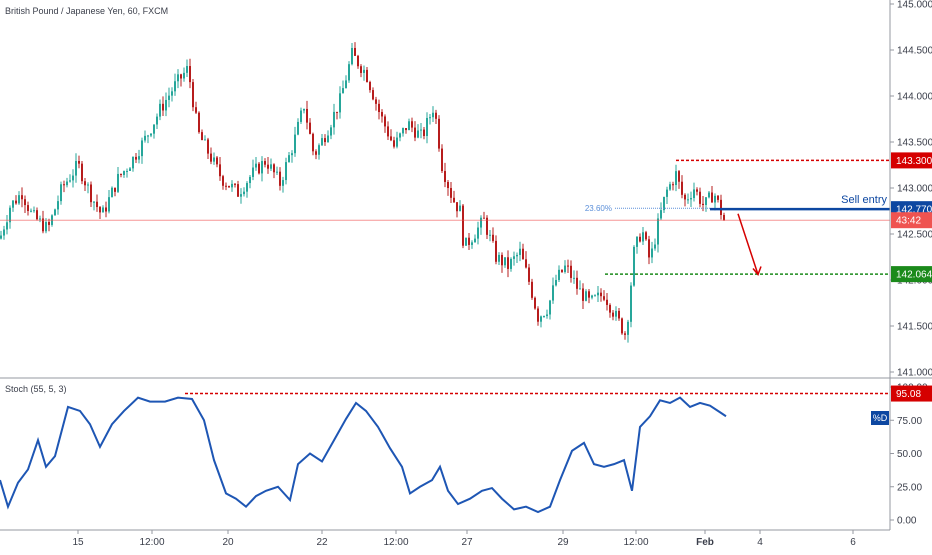 This screenshot has height=555, width=932. What do you see at coordinates (563, 542) in the screenshot?
I see `time-tick-label: 29` at bounding box center [563, 542].